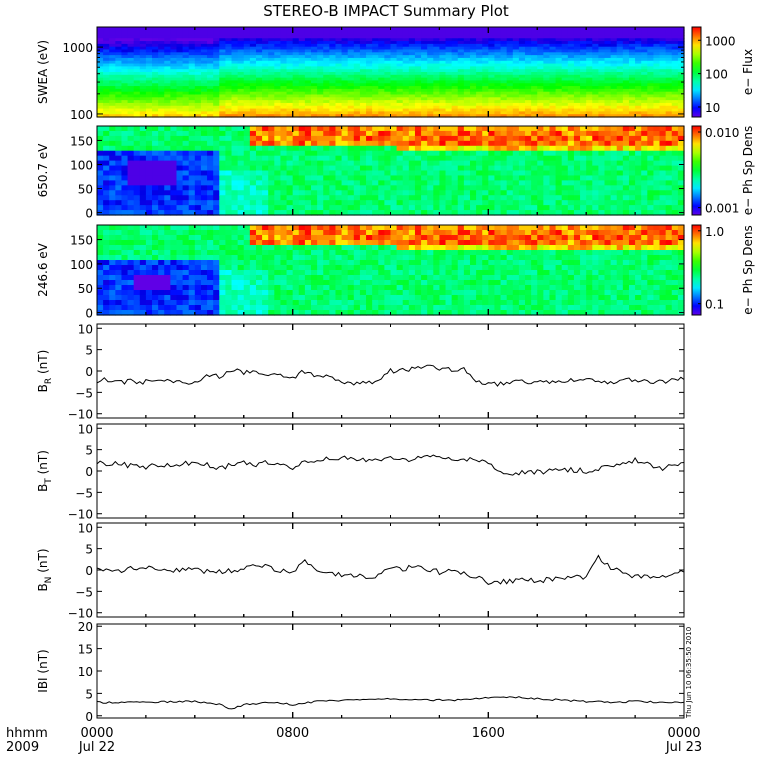 The height and width of the screenshot is (780, 780). Describe the element at coordinates (45, 569) in the screenshot. I see `ylabel: BN (nT)` at that location.